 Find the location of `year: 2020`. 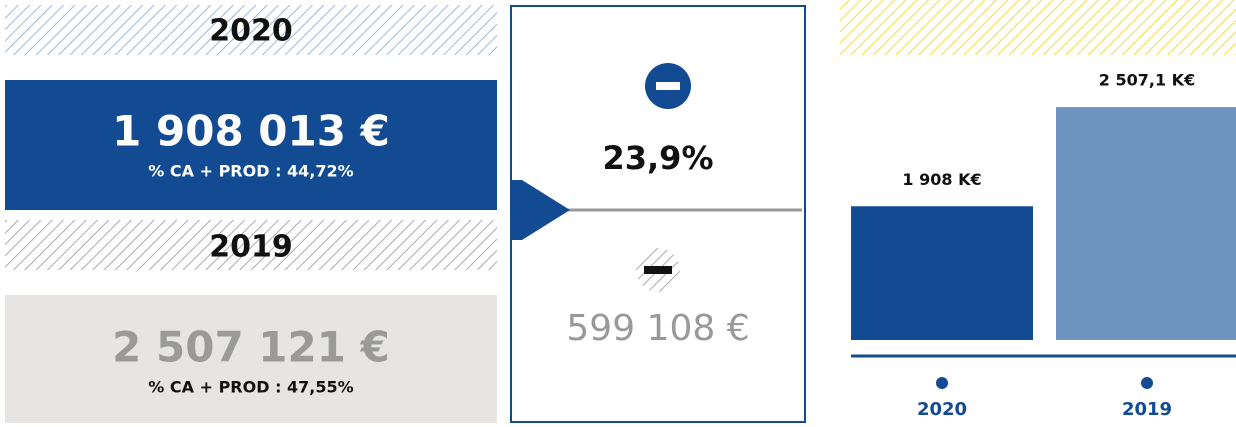

year: 2020 is located at coordinates (251, 31).